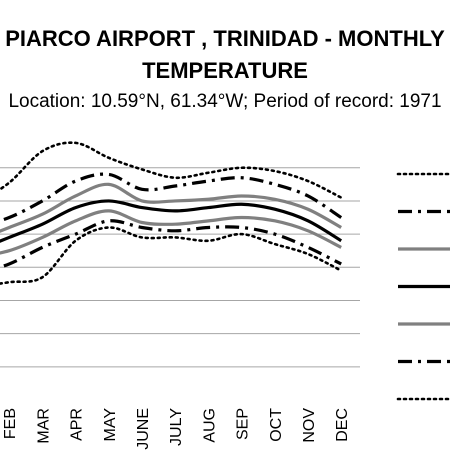  What do you see at coordinates (143, 429) in the screenshot?
I see `x-tick-label: JUNE` at bounding box center [143, 429].